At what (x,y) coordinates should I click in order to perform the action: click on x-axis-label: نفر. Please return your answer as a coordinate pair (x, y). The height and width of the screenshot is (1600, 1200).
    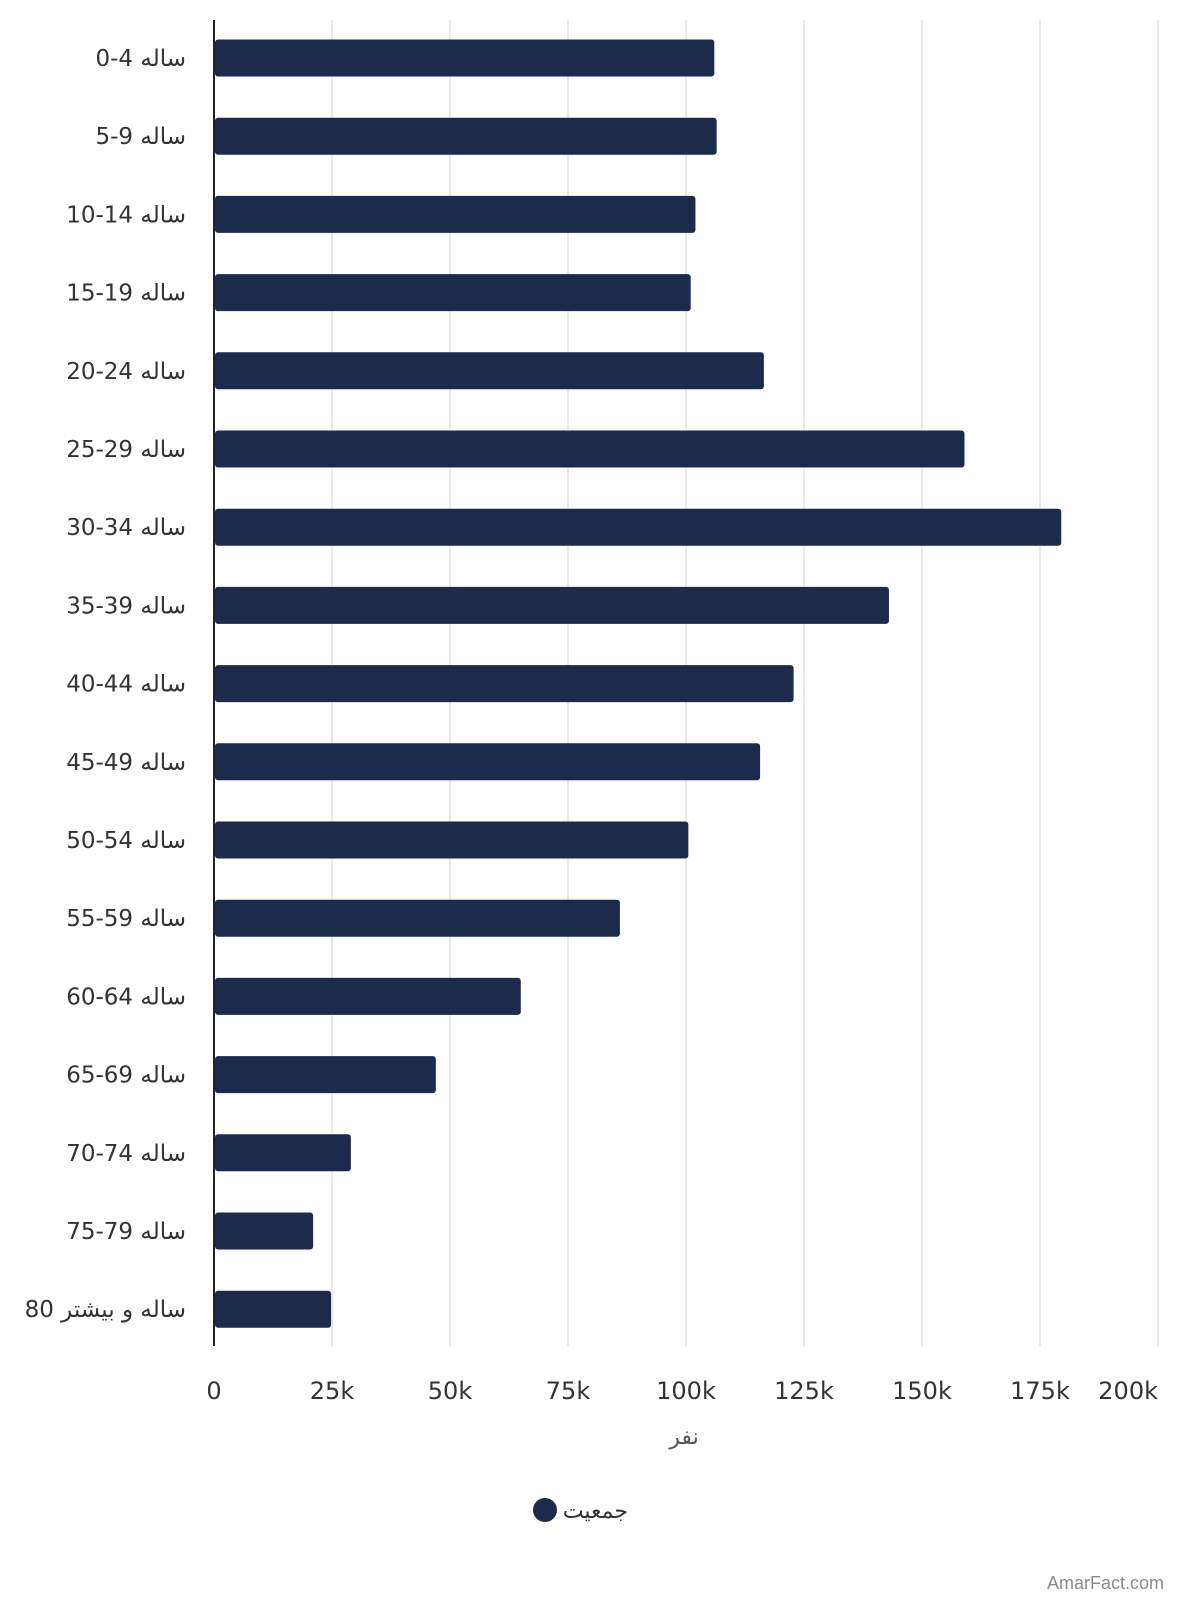
    Looking at the image, I should click on (683, 1437).